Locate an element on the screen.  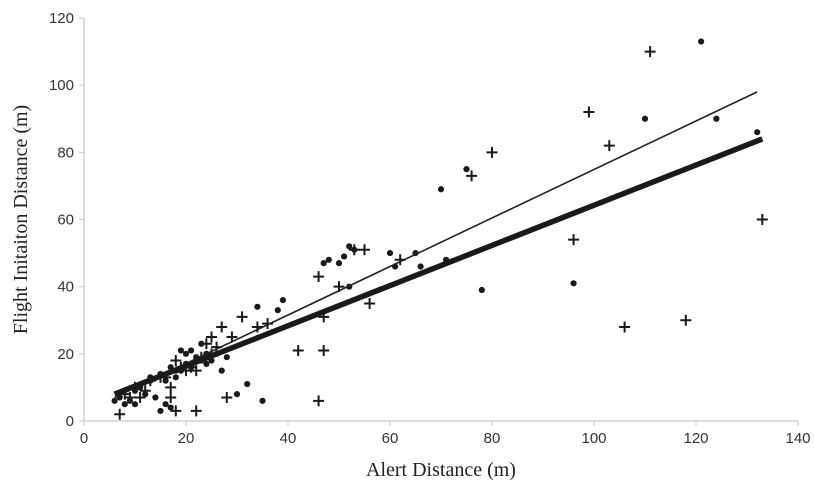
y-tick-label: 20 is located at coordinates (65, 354).